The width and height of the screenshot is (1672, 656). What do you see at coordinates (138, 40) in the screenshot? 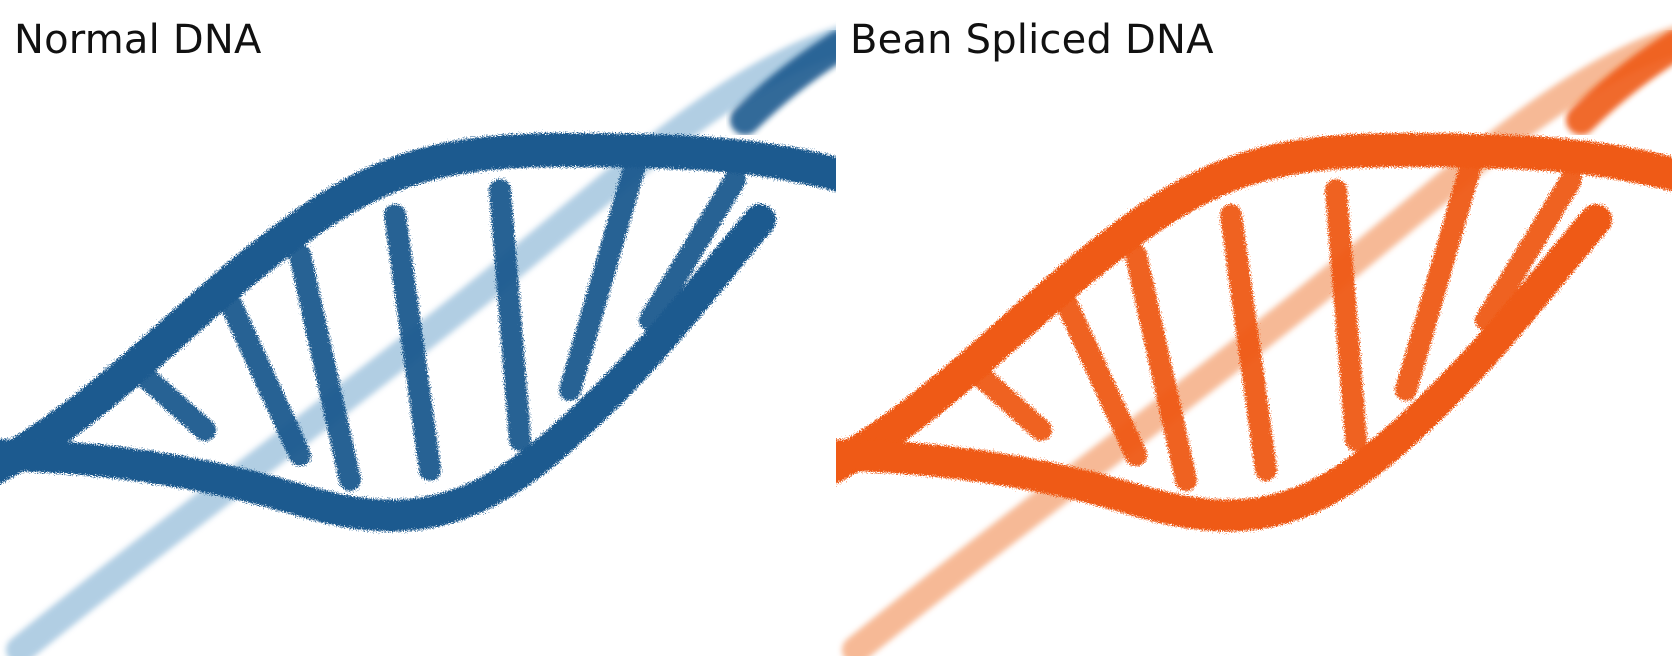
I see `panel-title: Normal DNA` at bounding box center [138, 40].